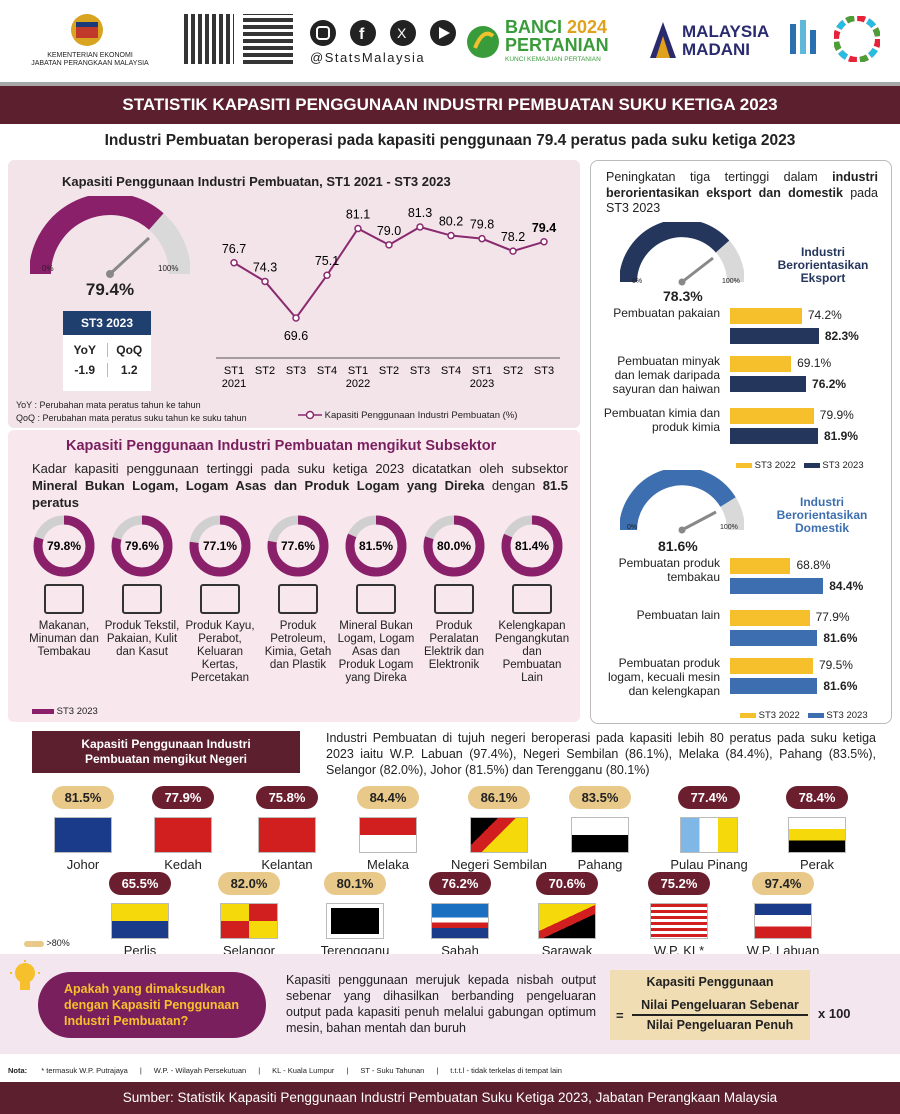 The height and width of the screenshot is (1114, 900). What do you see at coordinates (783, 915) in the screenshot?
I see `state-item: 97.4% W.P. Labuan` at bounding box center [783, 915].